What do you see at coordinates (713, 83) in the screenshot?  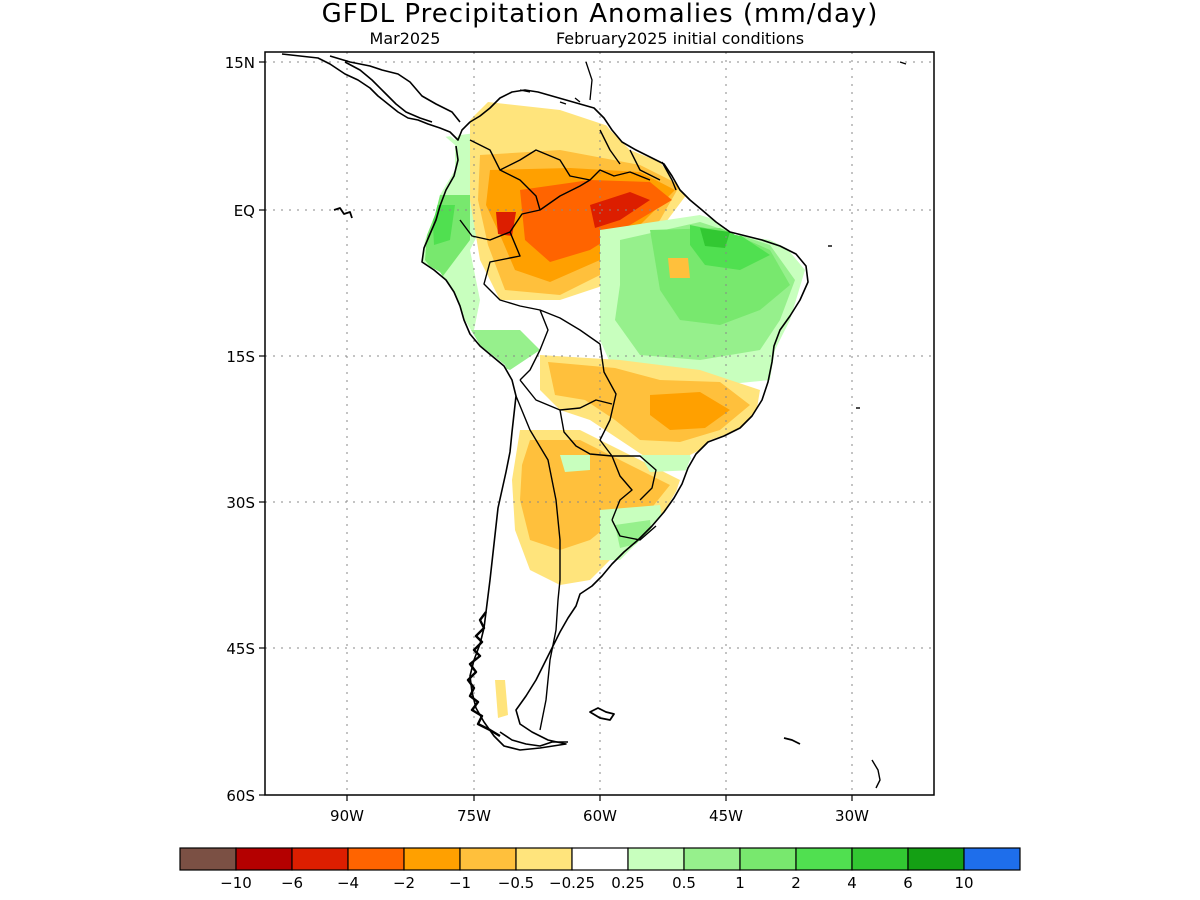 I see `caribbean-islands` at bounding box center [713, 83].